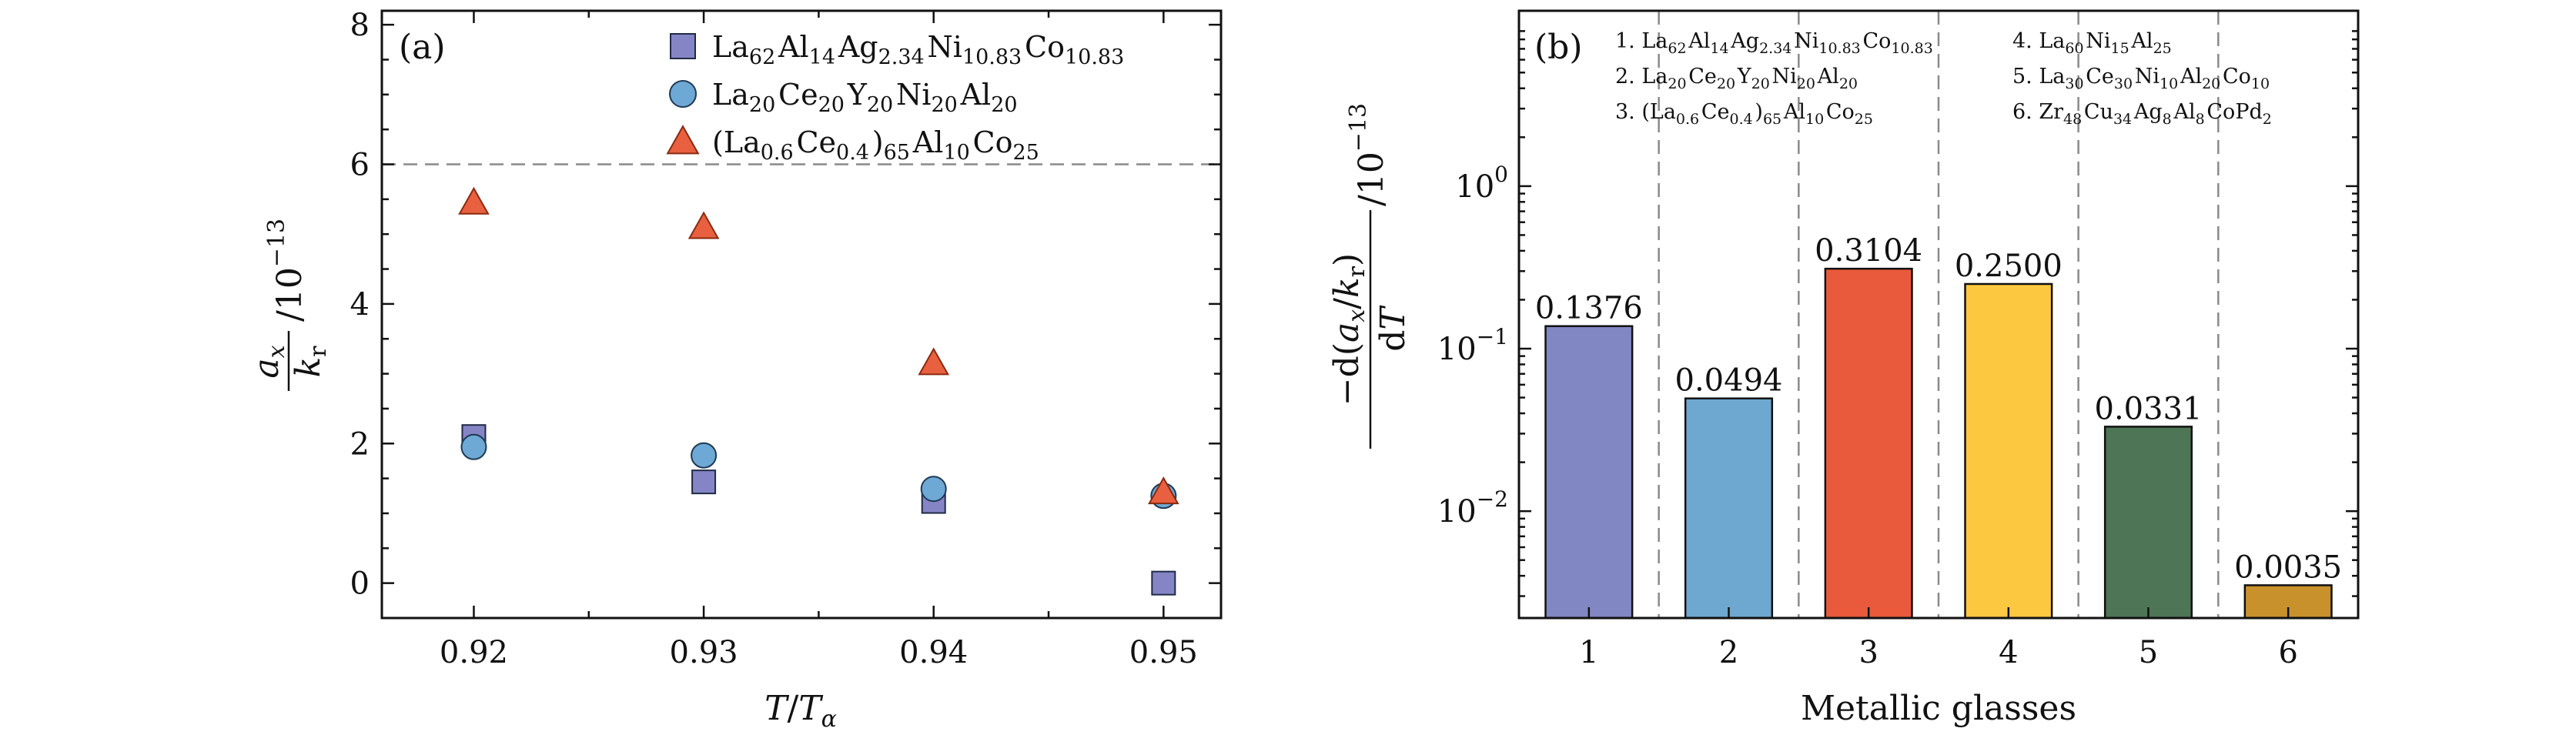 Image resolution: width=2576 pixels, height=735 pixels. Describe the element at coordinates (2008, 652) in the screenshot. I see `x-tick-label: 4` at that location.